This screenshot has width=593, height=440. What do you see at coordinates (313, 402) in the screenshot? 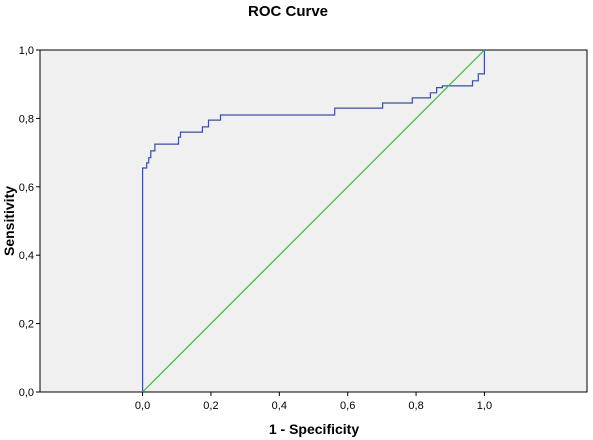
I see `x-axis-ticks: 0,0 0,2 0,4 0,6 0,8 1,0` at bounding box center [313, 402].